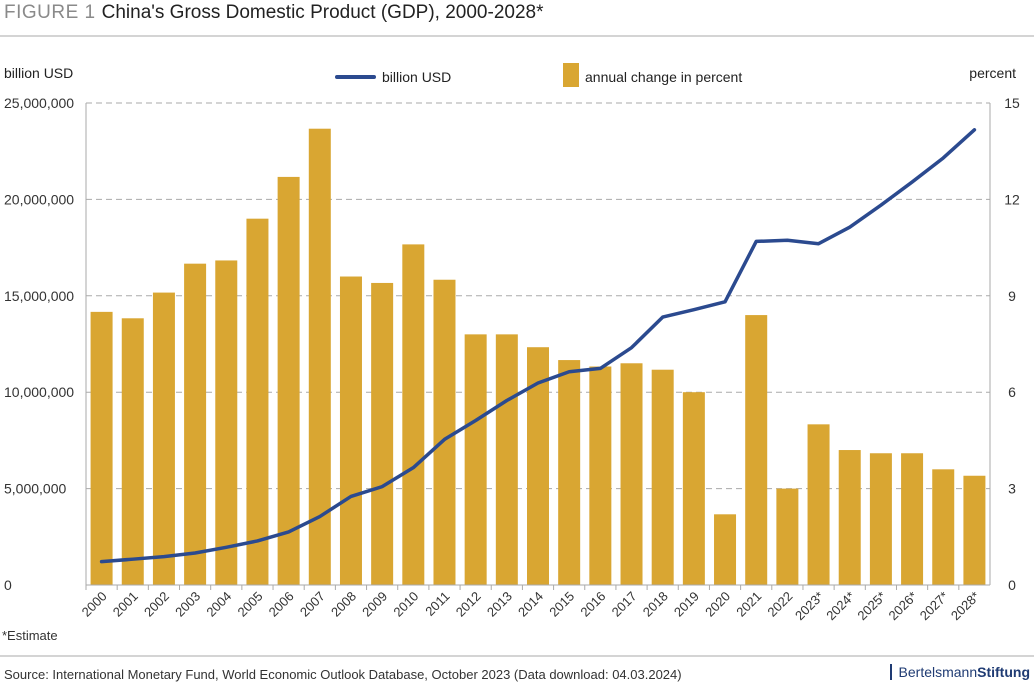 This screenshot has height=685, width=1034. What do you see at coordinates (1012, 199) in the screenshot?
I see `y-tick-right: 12` at bounding box center [1012, 199].